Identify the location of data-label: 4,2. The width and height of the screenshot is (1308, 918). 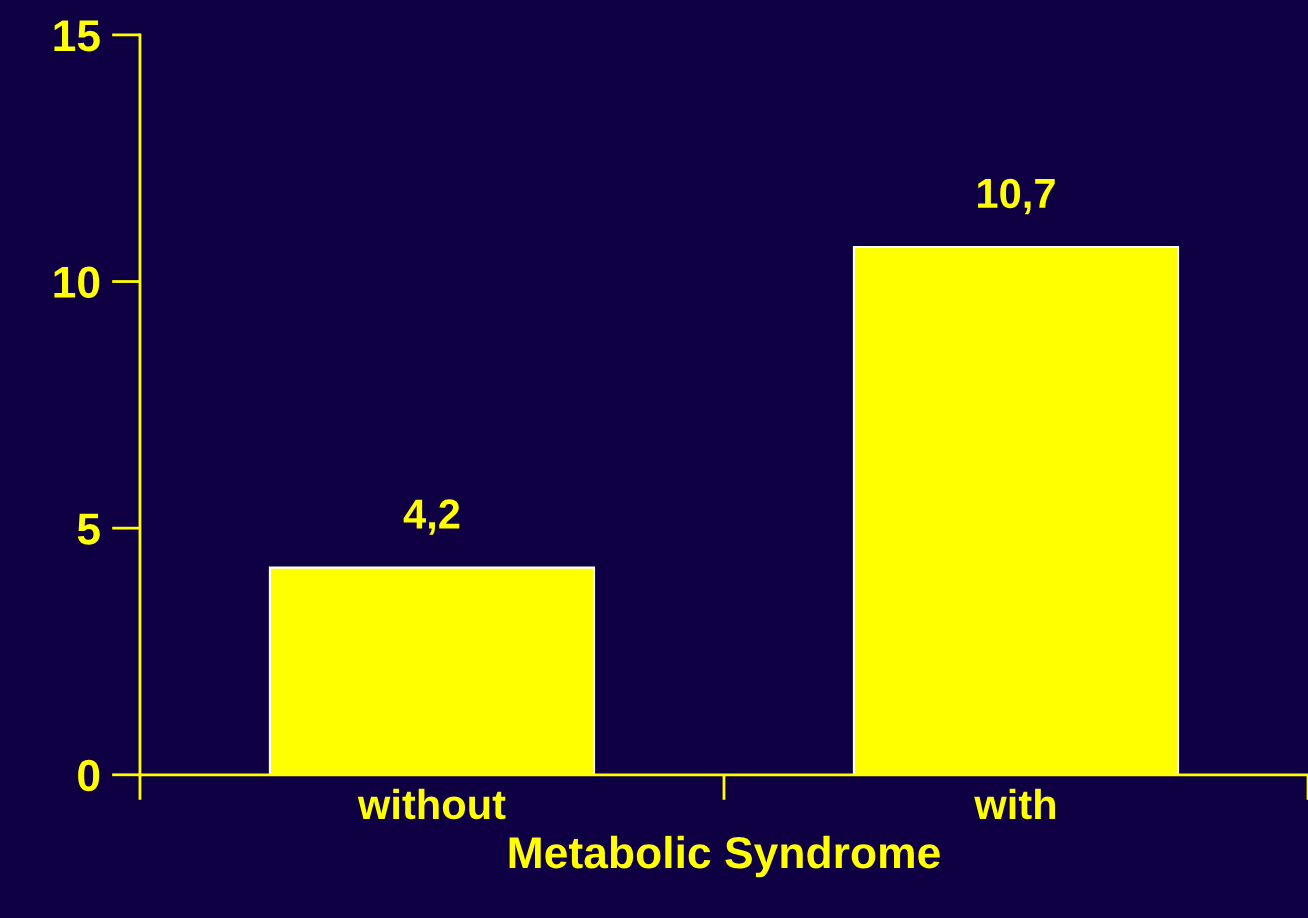
(431, 517).